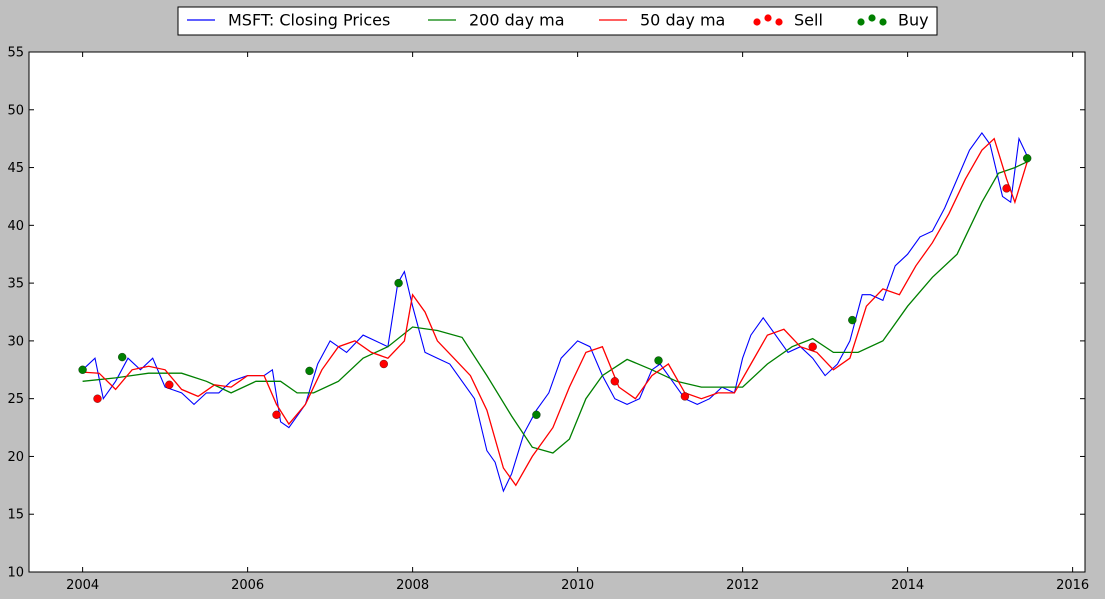  Describe the element at coordinates (412, 585) in the screenshot. I see `x-tick-label: 2008` at that location.